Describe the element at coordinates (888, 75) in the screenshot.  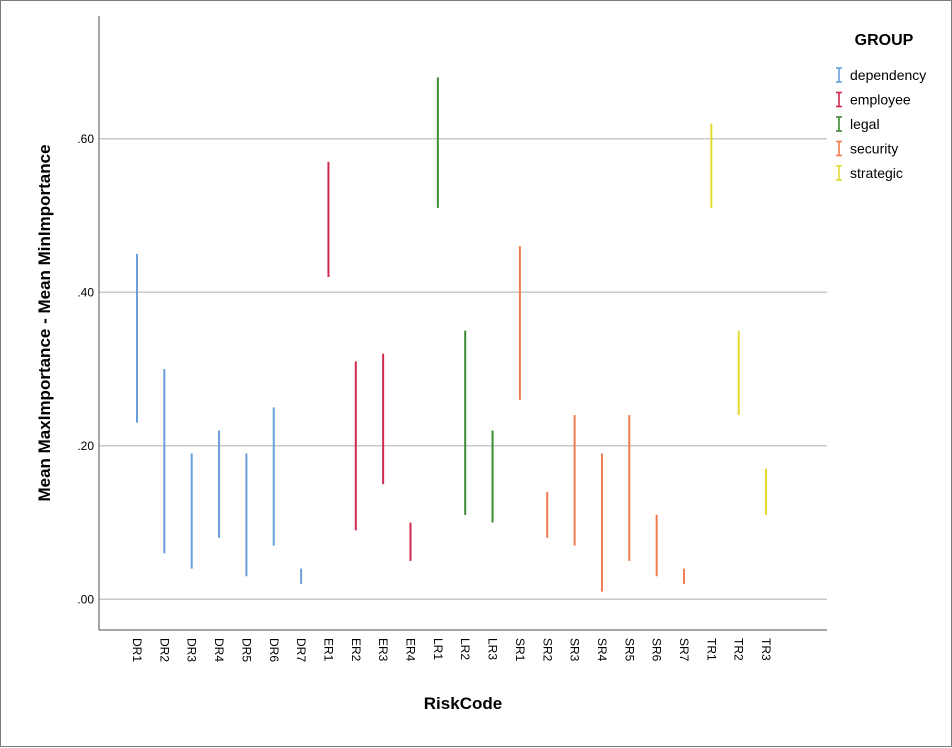
I see `legend-label: dependency` at that location.